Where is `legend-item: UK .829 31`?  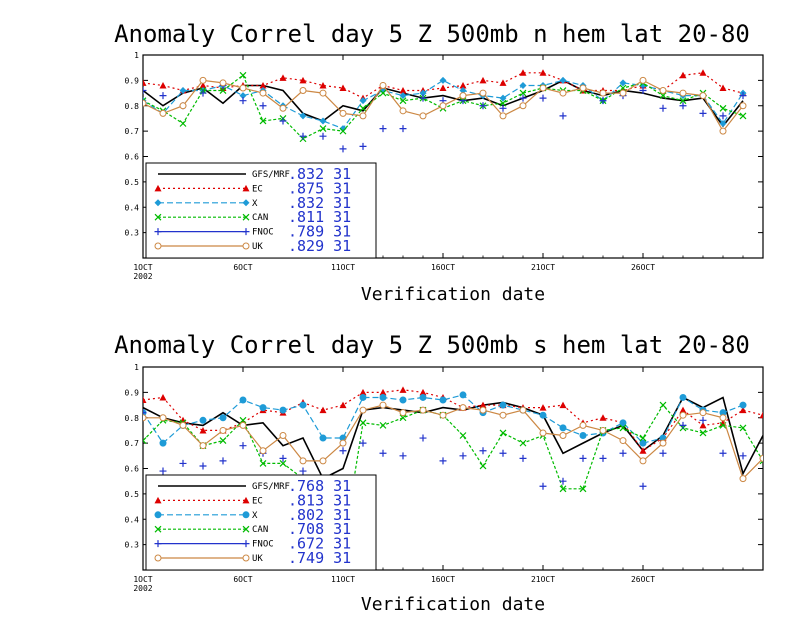 legend-item: UK .829 31 is located at coordinates (252, 246).